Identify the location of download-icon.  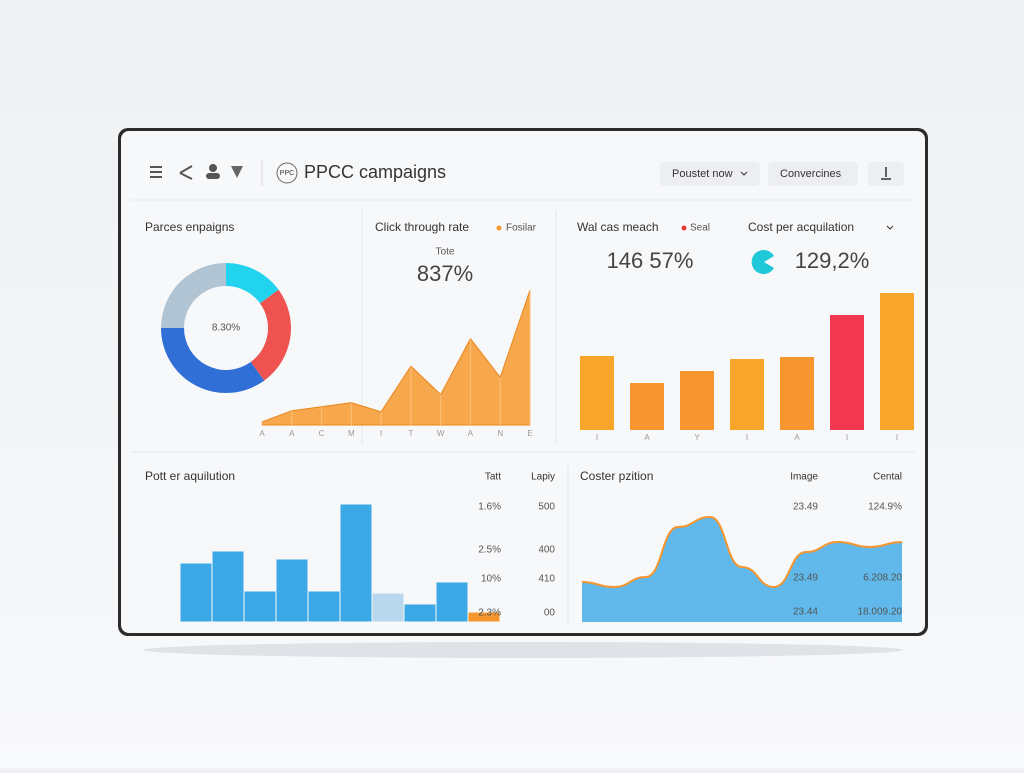
(886, 173).